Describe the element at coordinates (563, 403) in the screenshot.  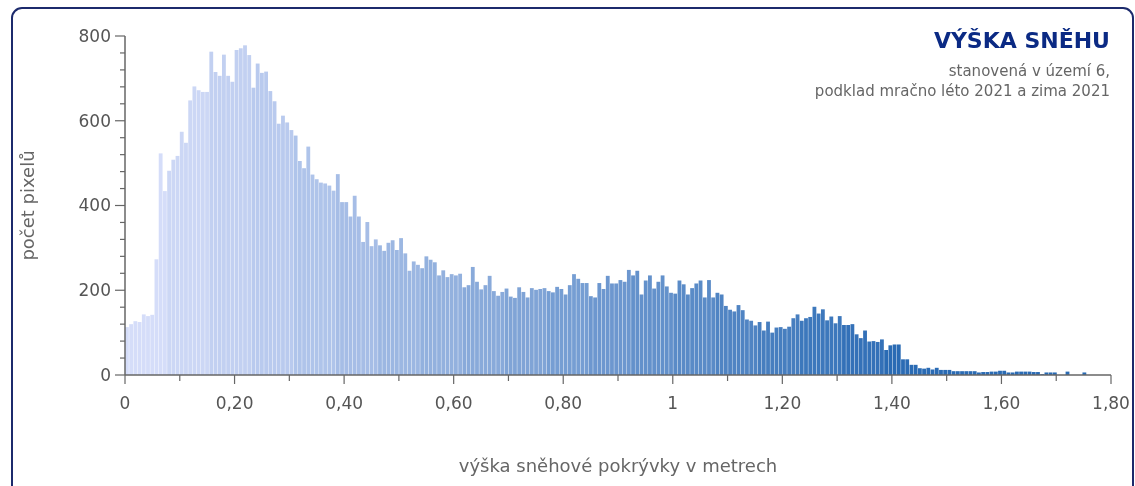
I see `x-tick-label: 0,80` at that location.